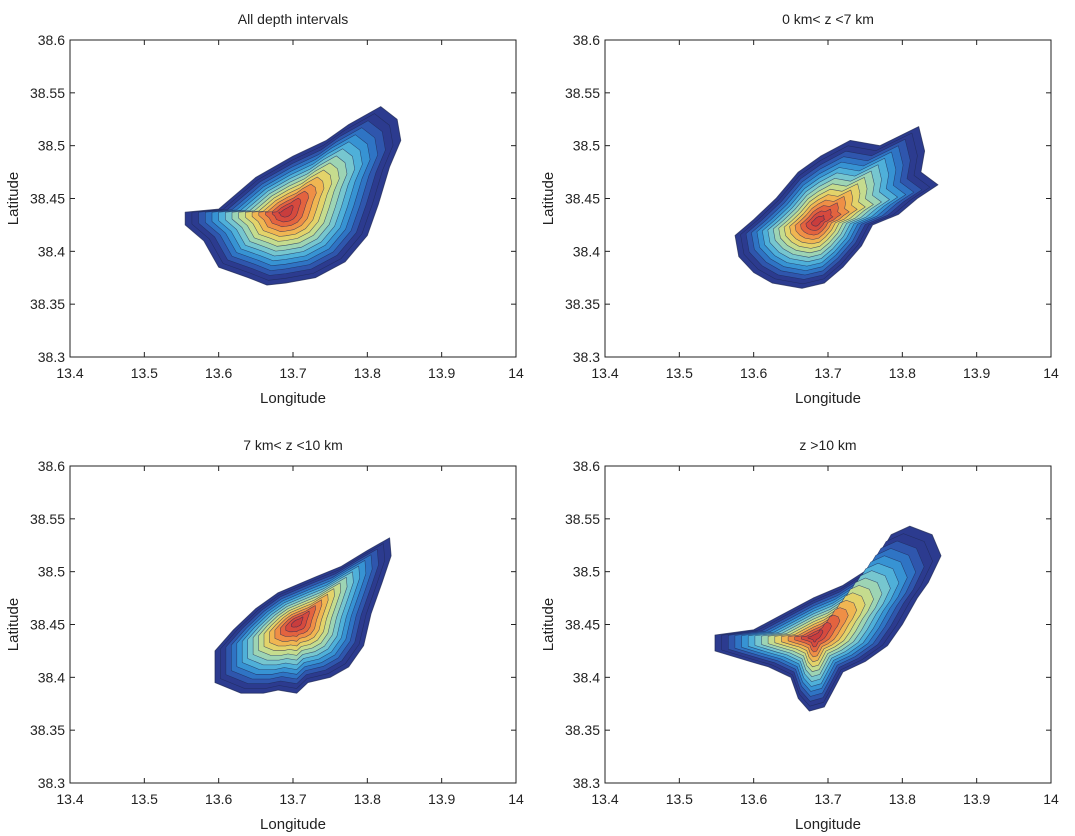  Describe the element at coordinates (828, 19) in the screenshot. I see `panel-title: 0 km< z <7 km` at that location.